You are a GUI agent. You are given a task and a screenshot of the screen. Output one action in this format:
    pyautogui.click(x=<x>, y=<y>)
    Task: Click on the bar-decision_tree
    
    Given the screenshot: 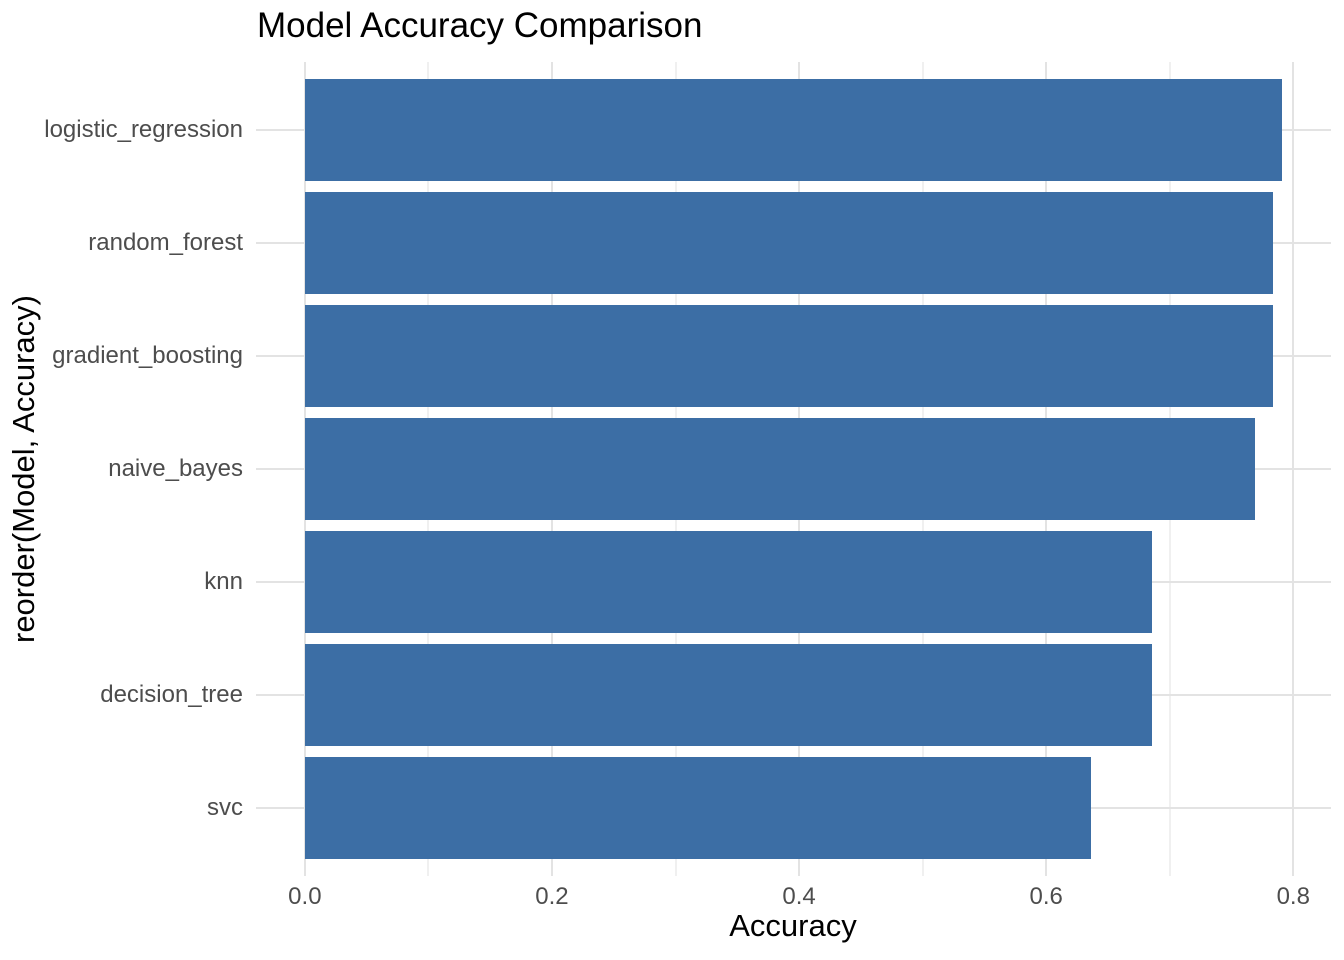 What is the action you would take?
    pyautogui.click(x=728, y=695)
    